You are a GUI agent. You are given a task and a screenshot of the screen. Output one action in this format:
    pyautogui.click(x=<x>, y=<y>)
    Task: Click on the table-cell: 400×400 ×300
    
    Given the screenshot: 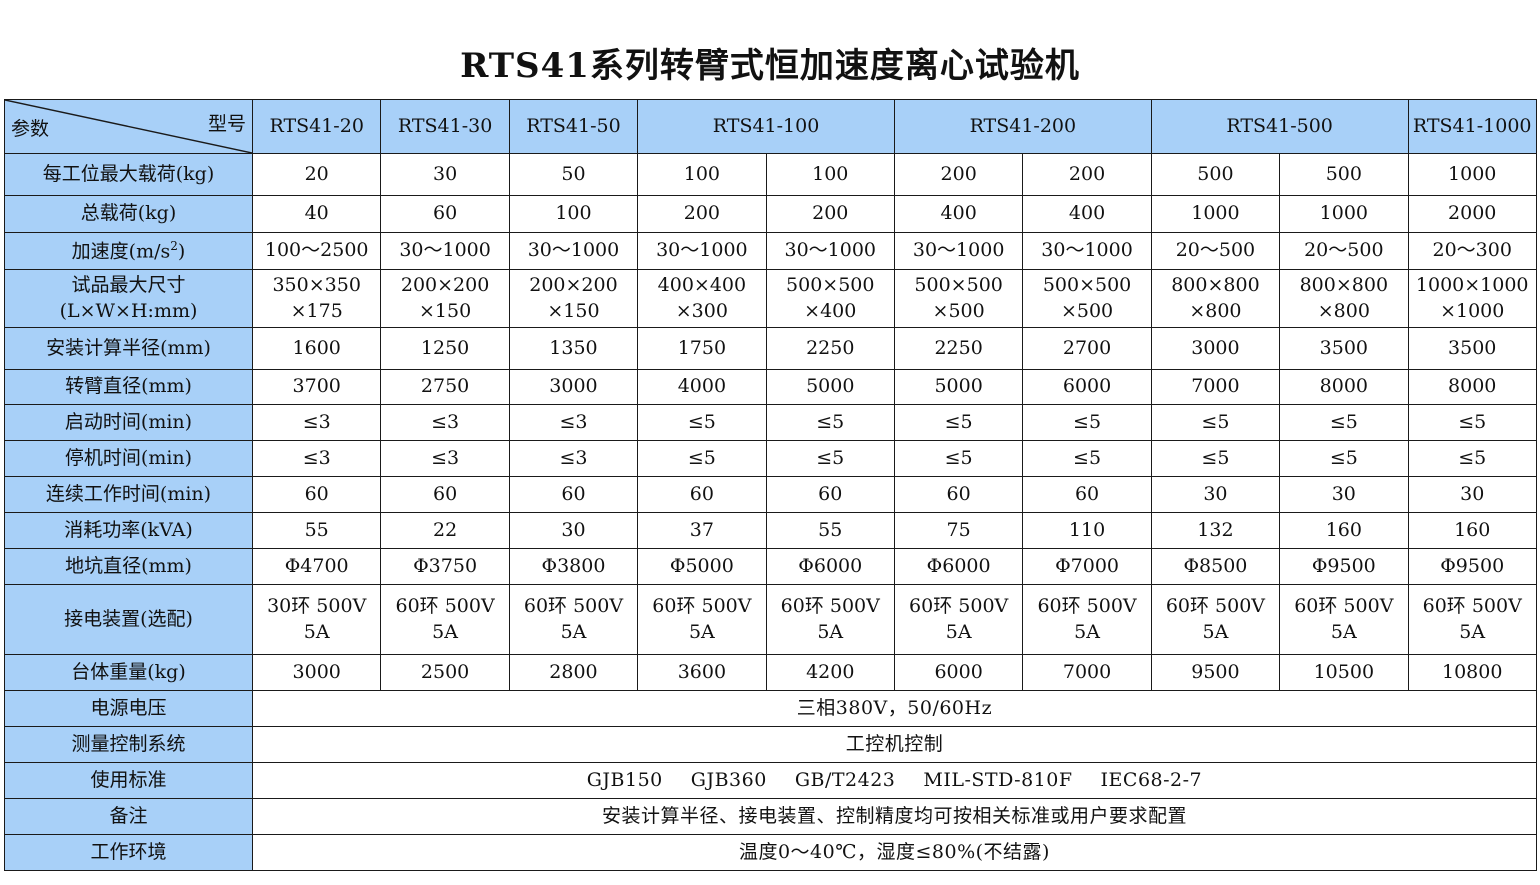 What is the action you would take?
    pyautogui.click(x=702, y=298)
    